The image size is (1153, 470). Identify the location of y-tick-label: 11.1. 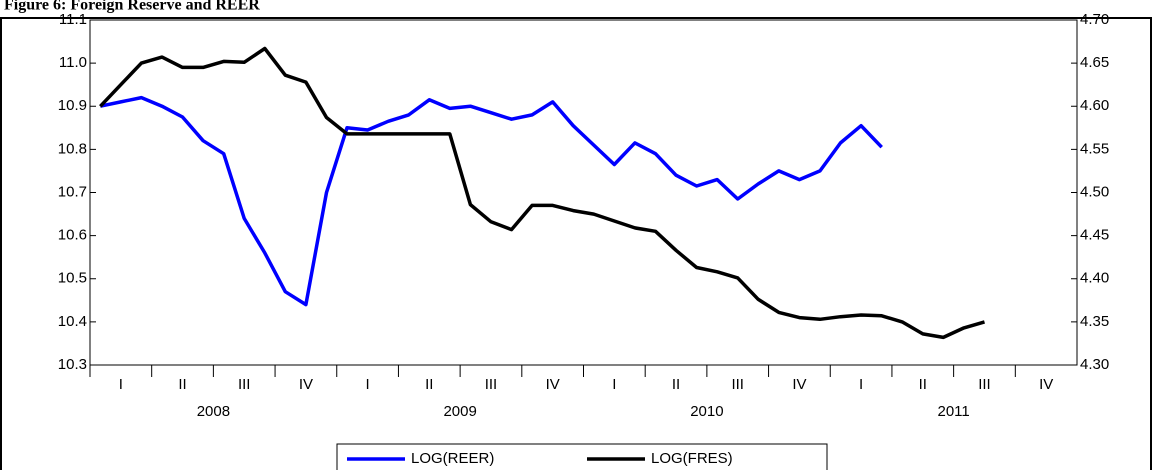
(73, 19).